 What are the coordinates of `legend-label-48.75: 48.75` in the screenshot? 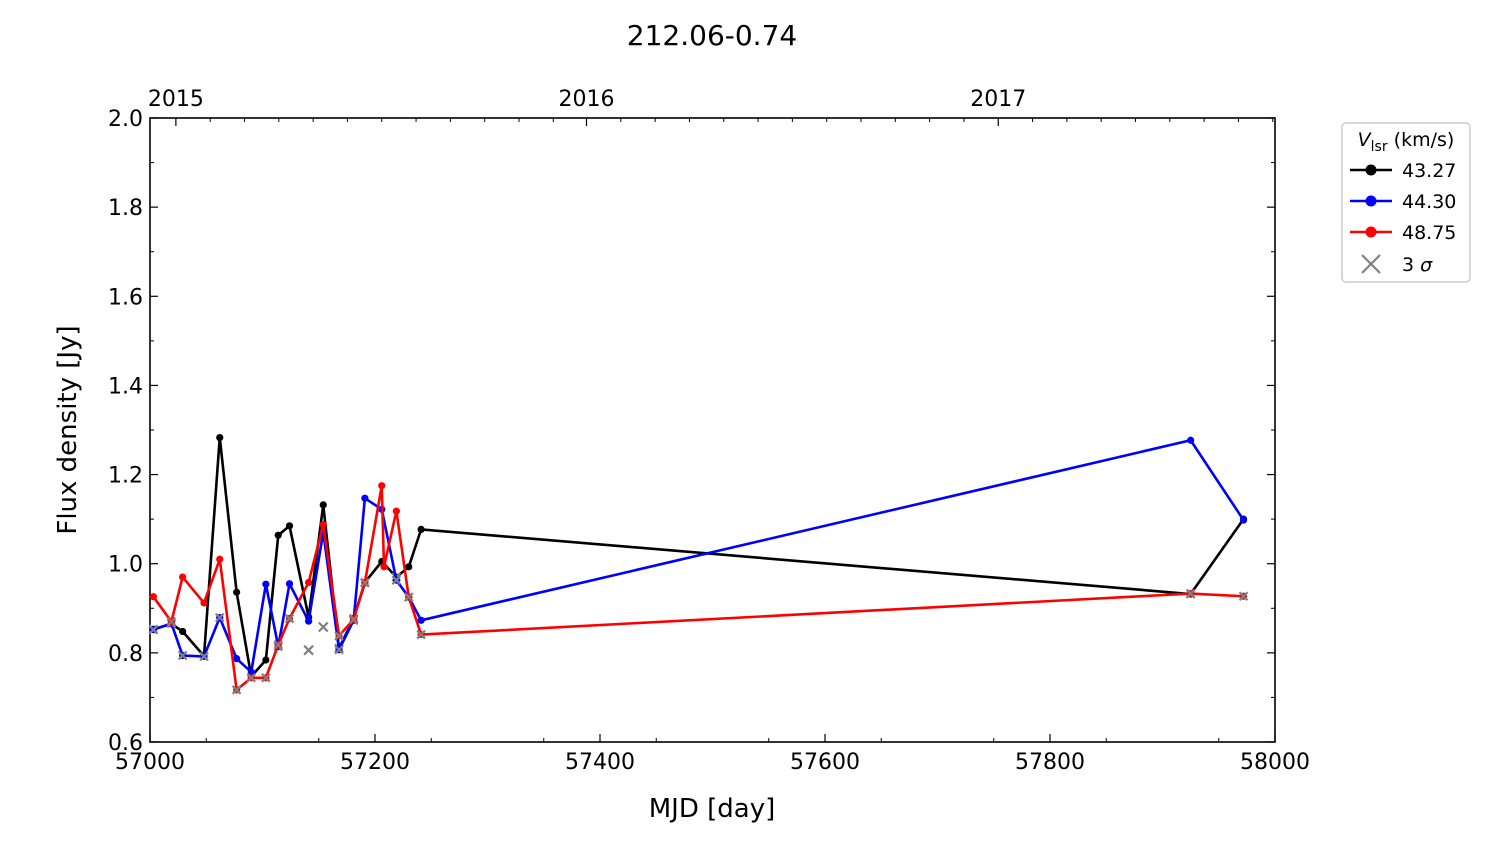 It's located at (1429, 233).